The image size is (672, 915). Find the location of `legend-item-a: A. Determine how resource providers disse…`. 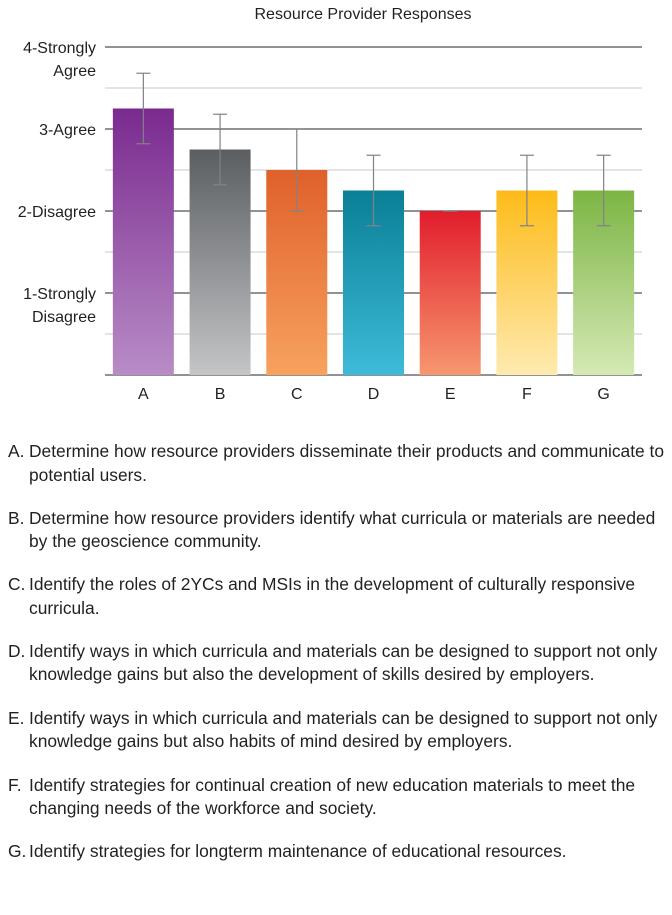

legend-item-a: A. Determine how resource providers disse… is located at coordinates (338, 463).